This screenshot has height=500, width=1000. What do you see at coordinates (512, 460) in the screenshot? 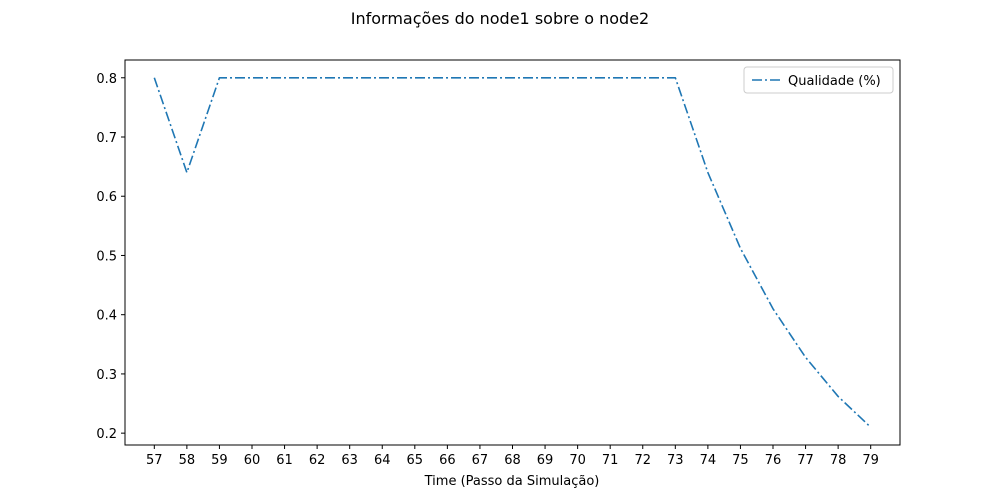
I see `x-tick-label: 68` at bounding box center [512, 460].